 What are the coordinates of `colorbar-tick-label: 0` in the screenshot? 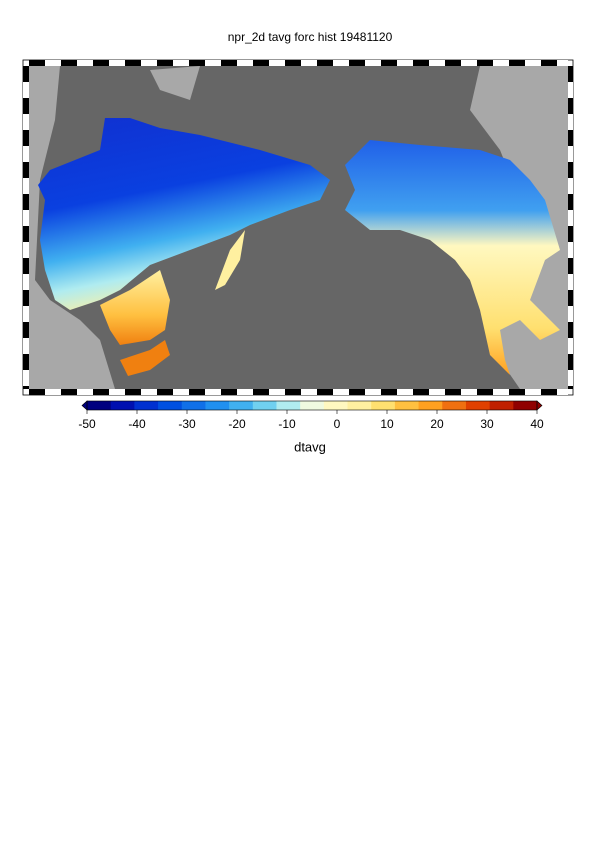 It's located at (337, 424).